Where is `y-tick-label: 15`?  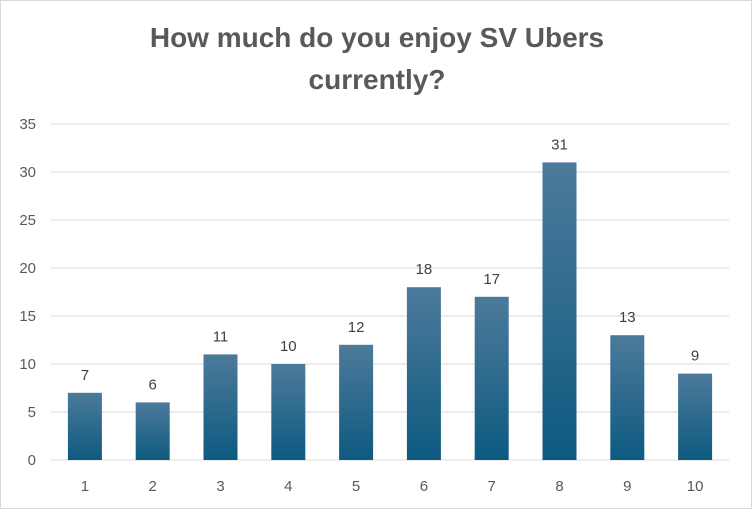 y-tick-label: 15 is located at coordinates (27, 316).